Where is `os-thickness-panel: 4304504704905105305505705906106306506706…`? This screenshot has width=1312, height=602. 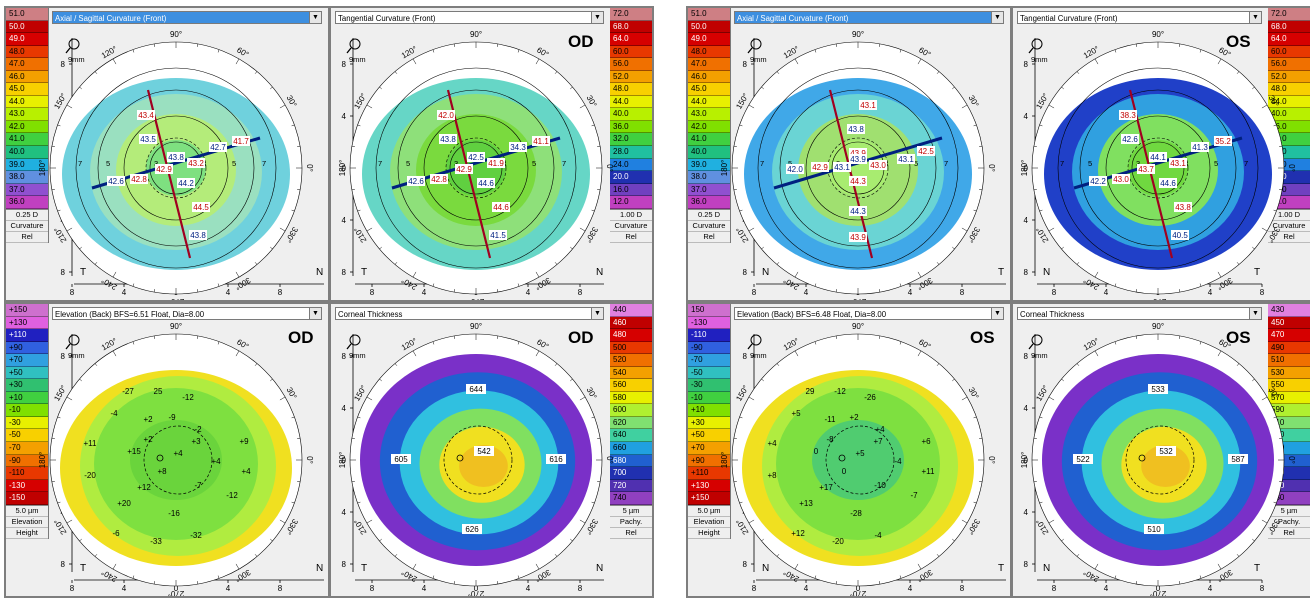 os-thickness-panel: 4304504704905105305505705906106306506706… is located at coordinates (1161, 450).